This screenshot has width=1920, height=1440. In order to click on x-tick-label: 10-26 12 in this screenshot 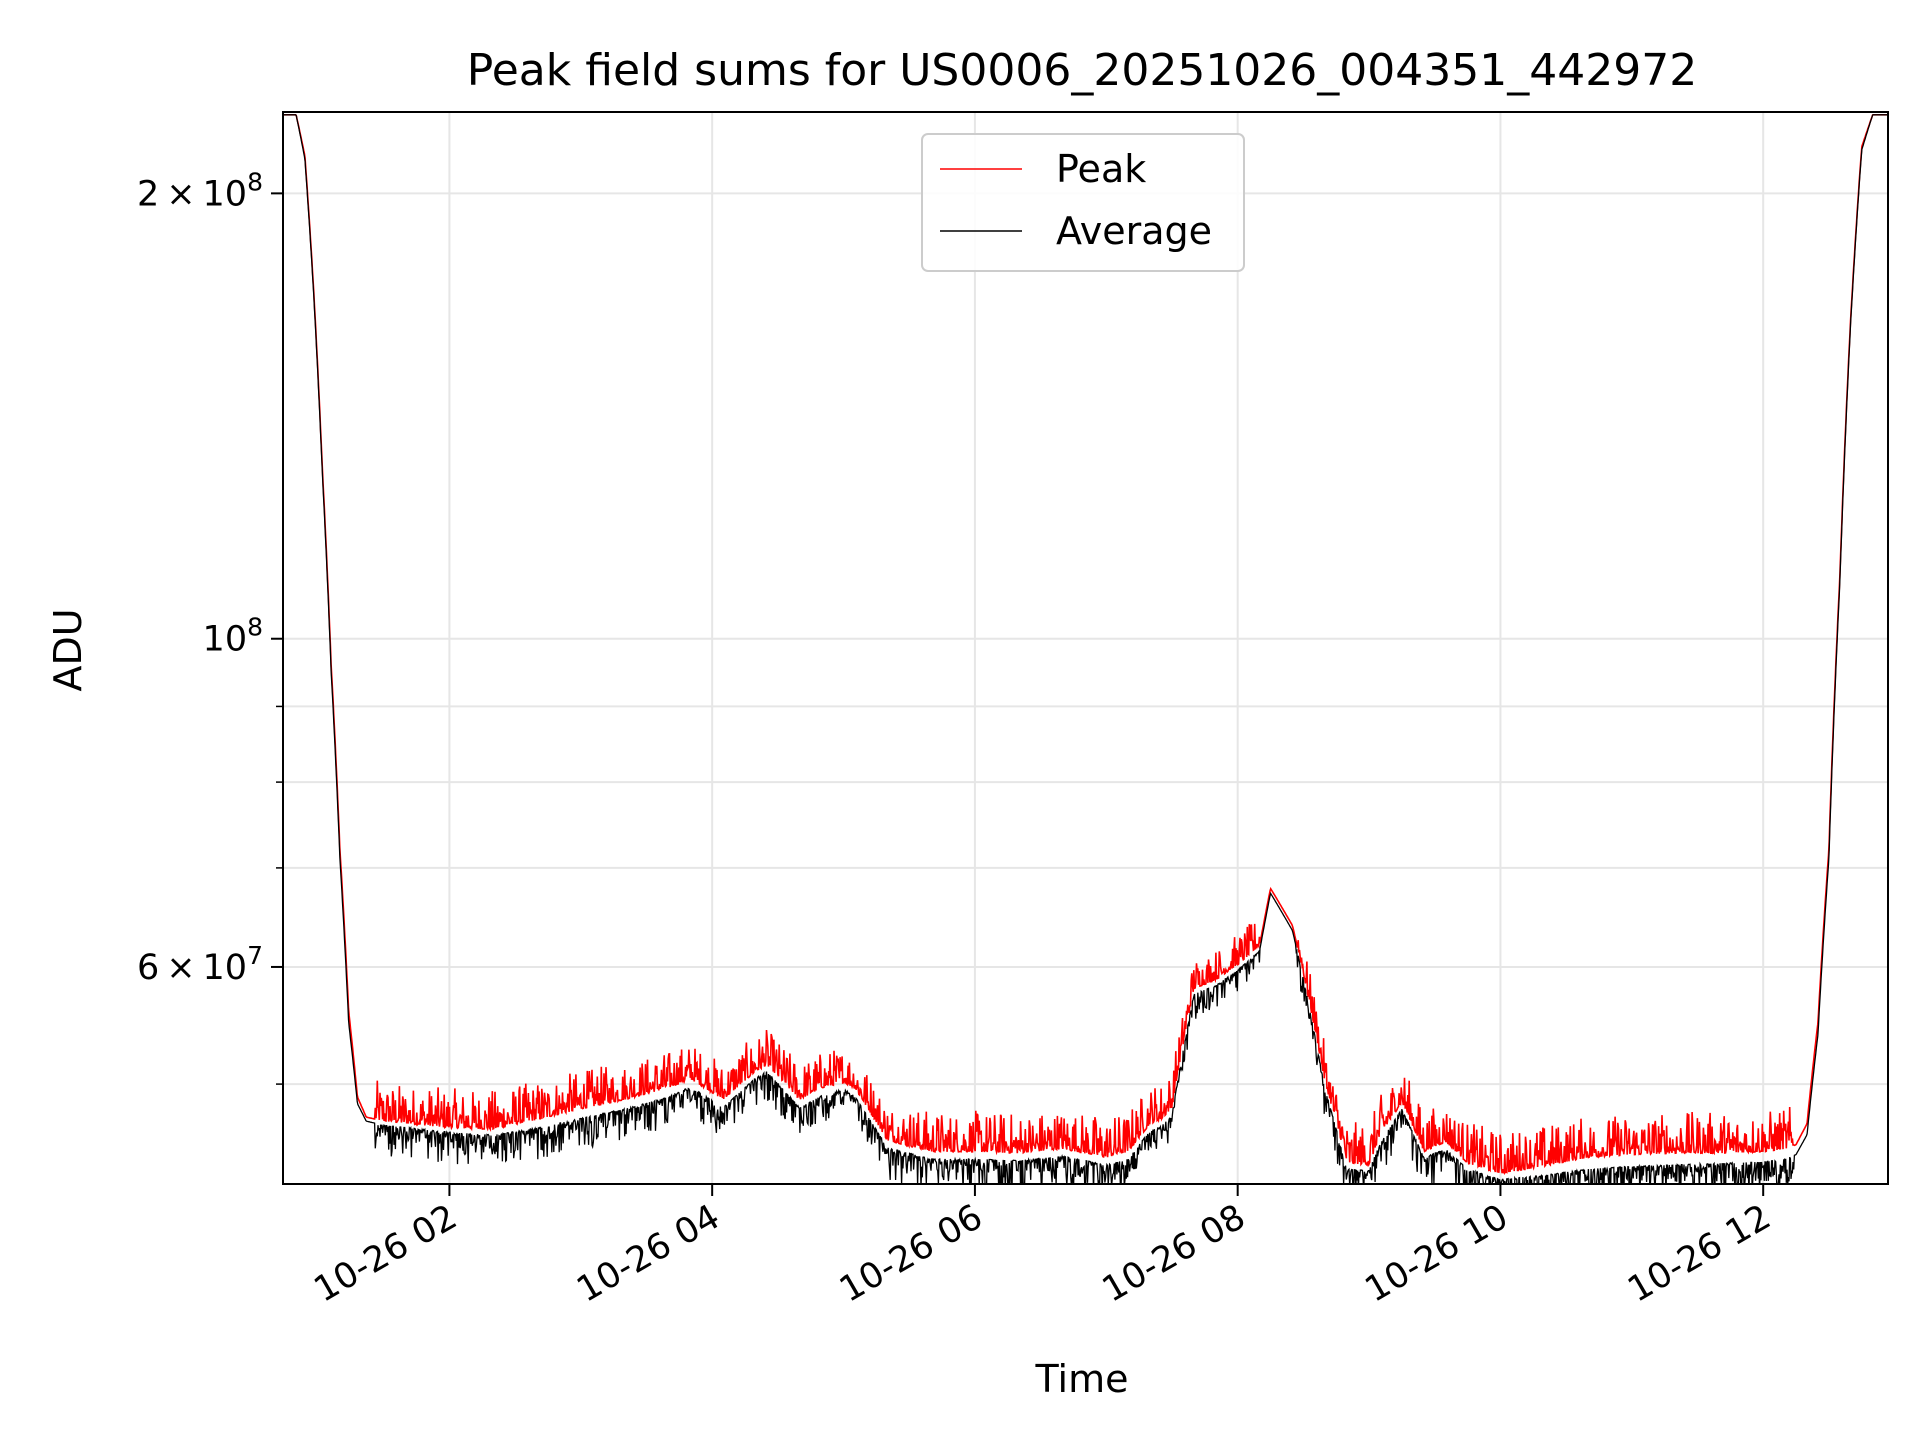, I will do `click(1699, 1253)`.